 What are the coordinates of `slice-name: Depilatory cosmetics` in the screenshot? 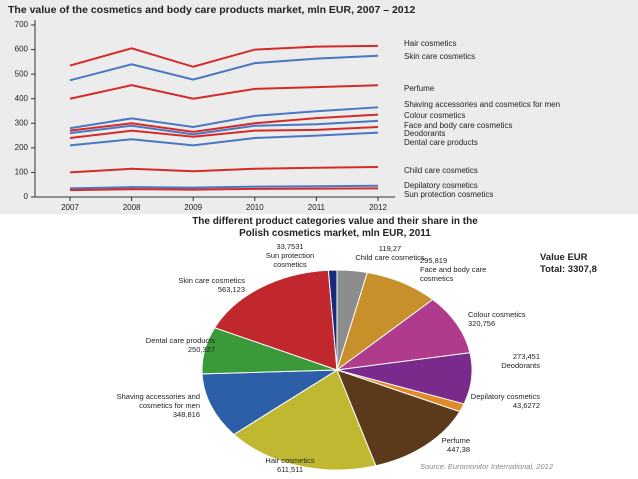 It's located at (505, 396).